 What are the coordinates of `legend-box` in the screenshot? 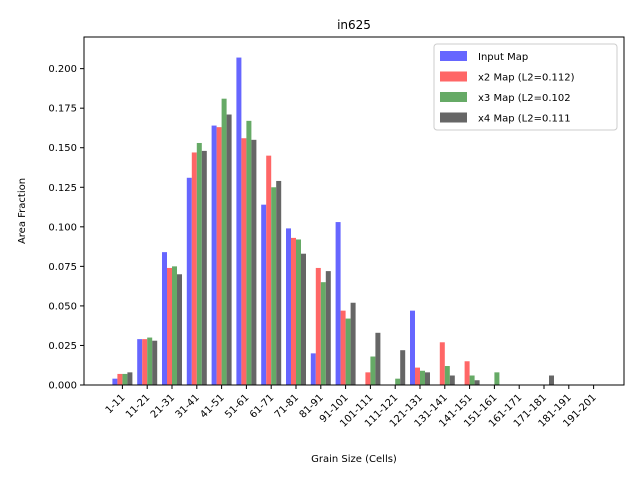 It's located at (525, 87).